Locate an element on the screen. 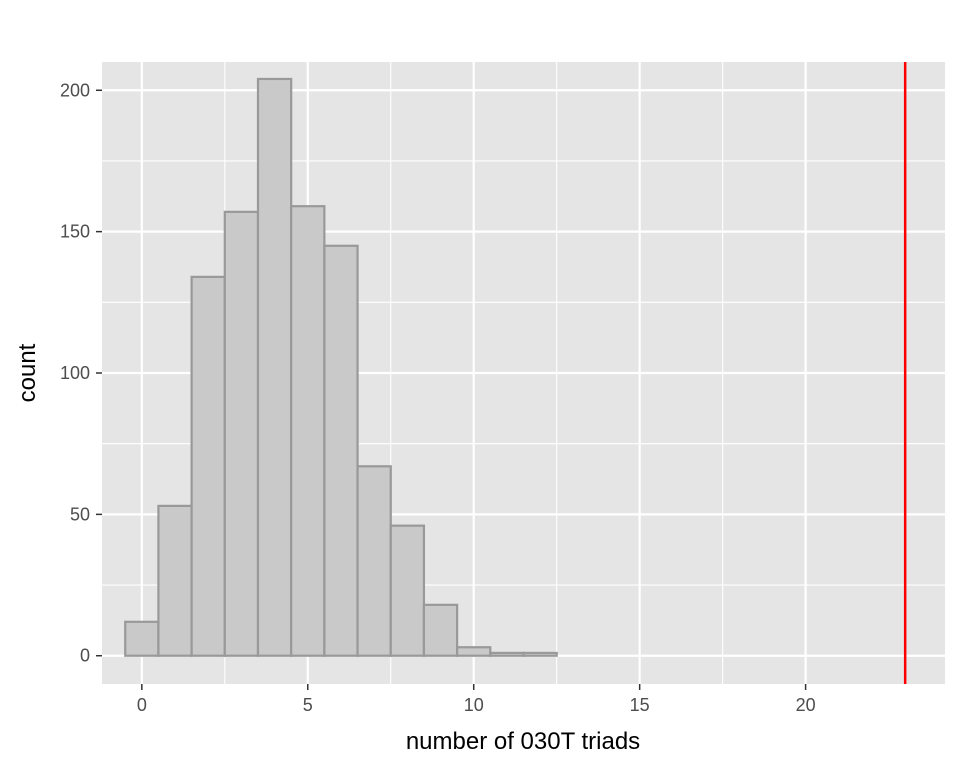 The height and width of the screenshot is (768, 960). x-tick-label: 0 is located at coordinates (142, 705).